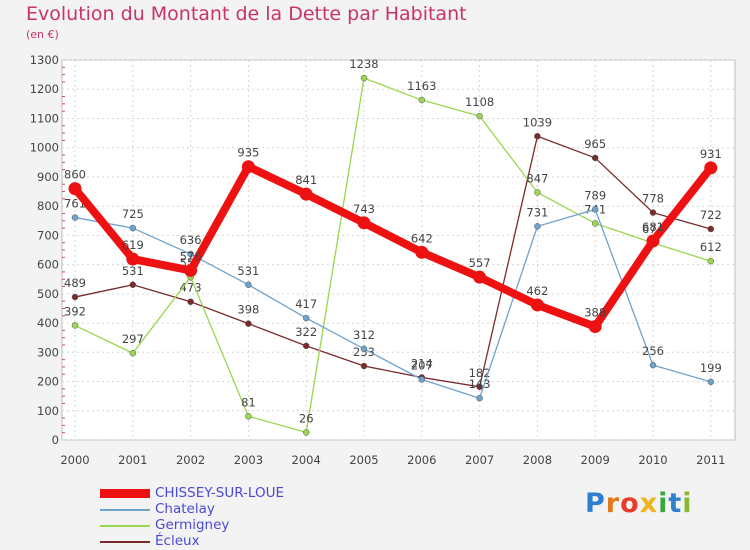 The width and height of the screenshot is (750, 550). What do you see at coordinates (48, 206) in the screenshot?
I see `y-tick-label: 800` at bounding box center [48, 206].